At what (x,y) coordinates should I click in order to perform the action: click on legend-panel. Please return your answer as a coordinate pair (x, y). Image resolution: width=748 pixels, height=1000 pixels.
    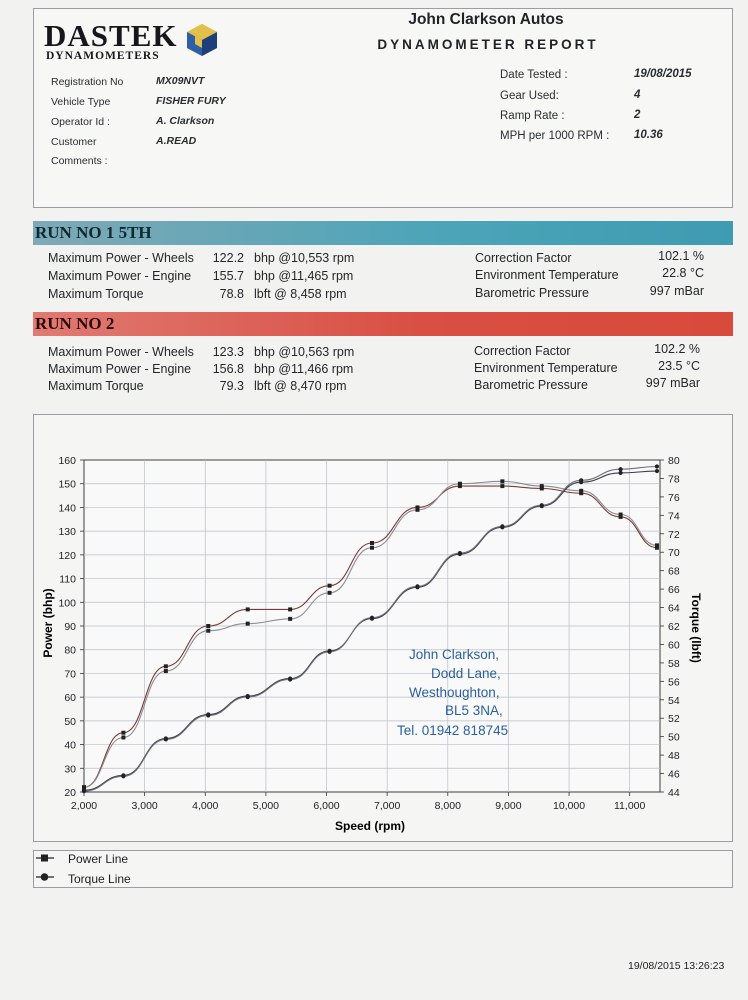
    Looking at the image, I should click on (383, 869).